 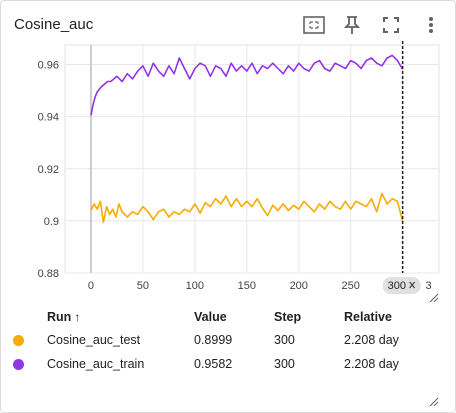 I want to click on run-column-header: Run ↑, so click(x=64, y=317).